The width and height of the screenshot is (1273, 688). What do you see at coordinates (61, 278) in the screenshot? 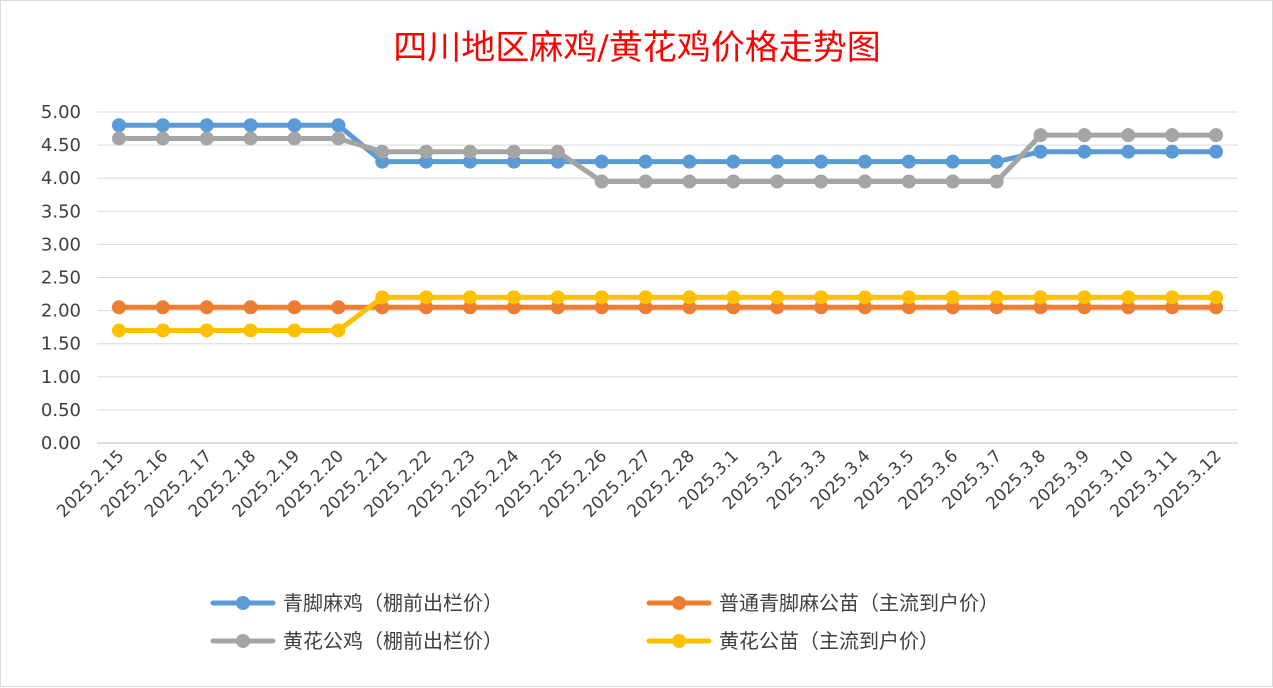
I see `y-tick-label: 2.50` at bounding box center [61, 278].